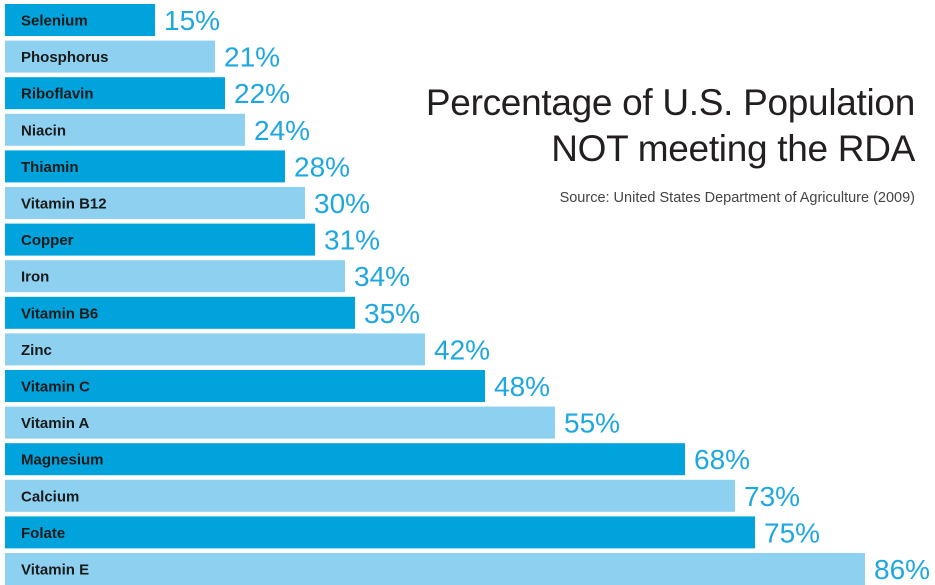 This screenshot has width=935, height=585. I want to click on bar-folate, so click(380, 532).